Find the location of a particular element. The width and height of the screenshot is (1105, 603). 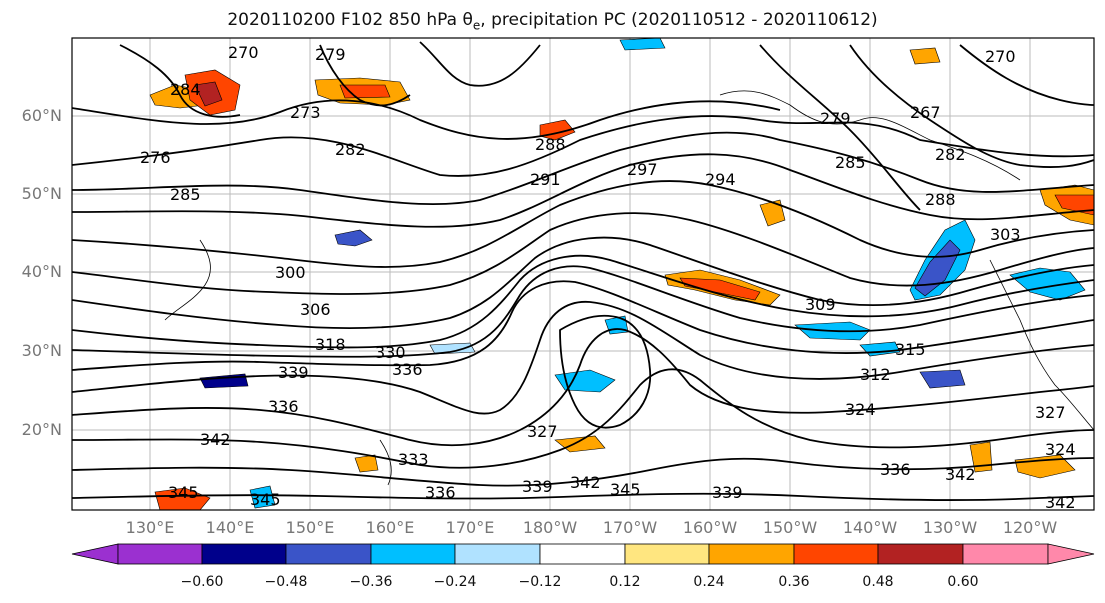

contour-label: 273 is located at coordinates (305, 112).